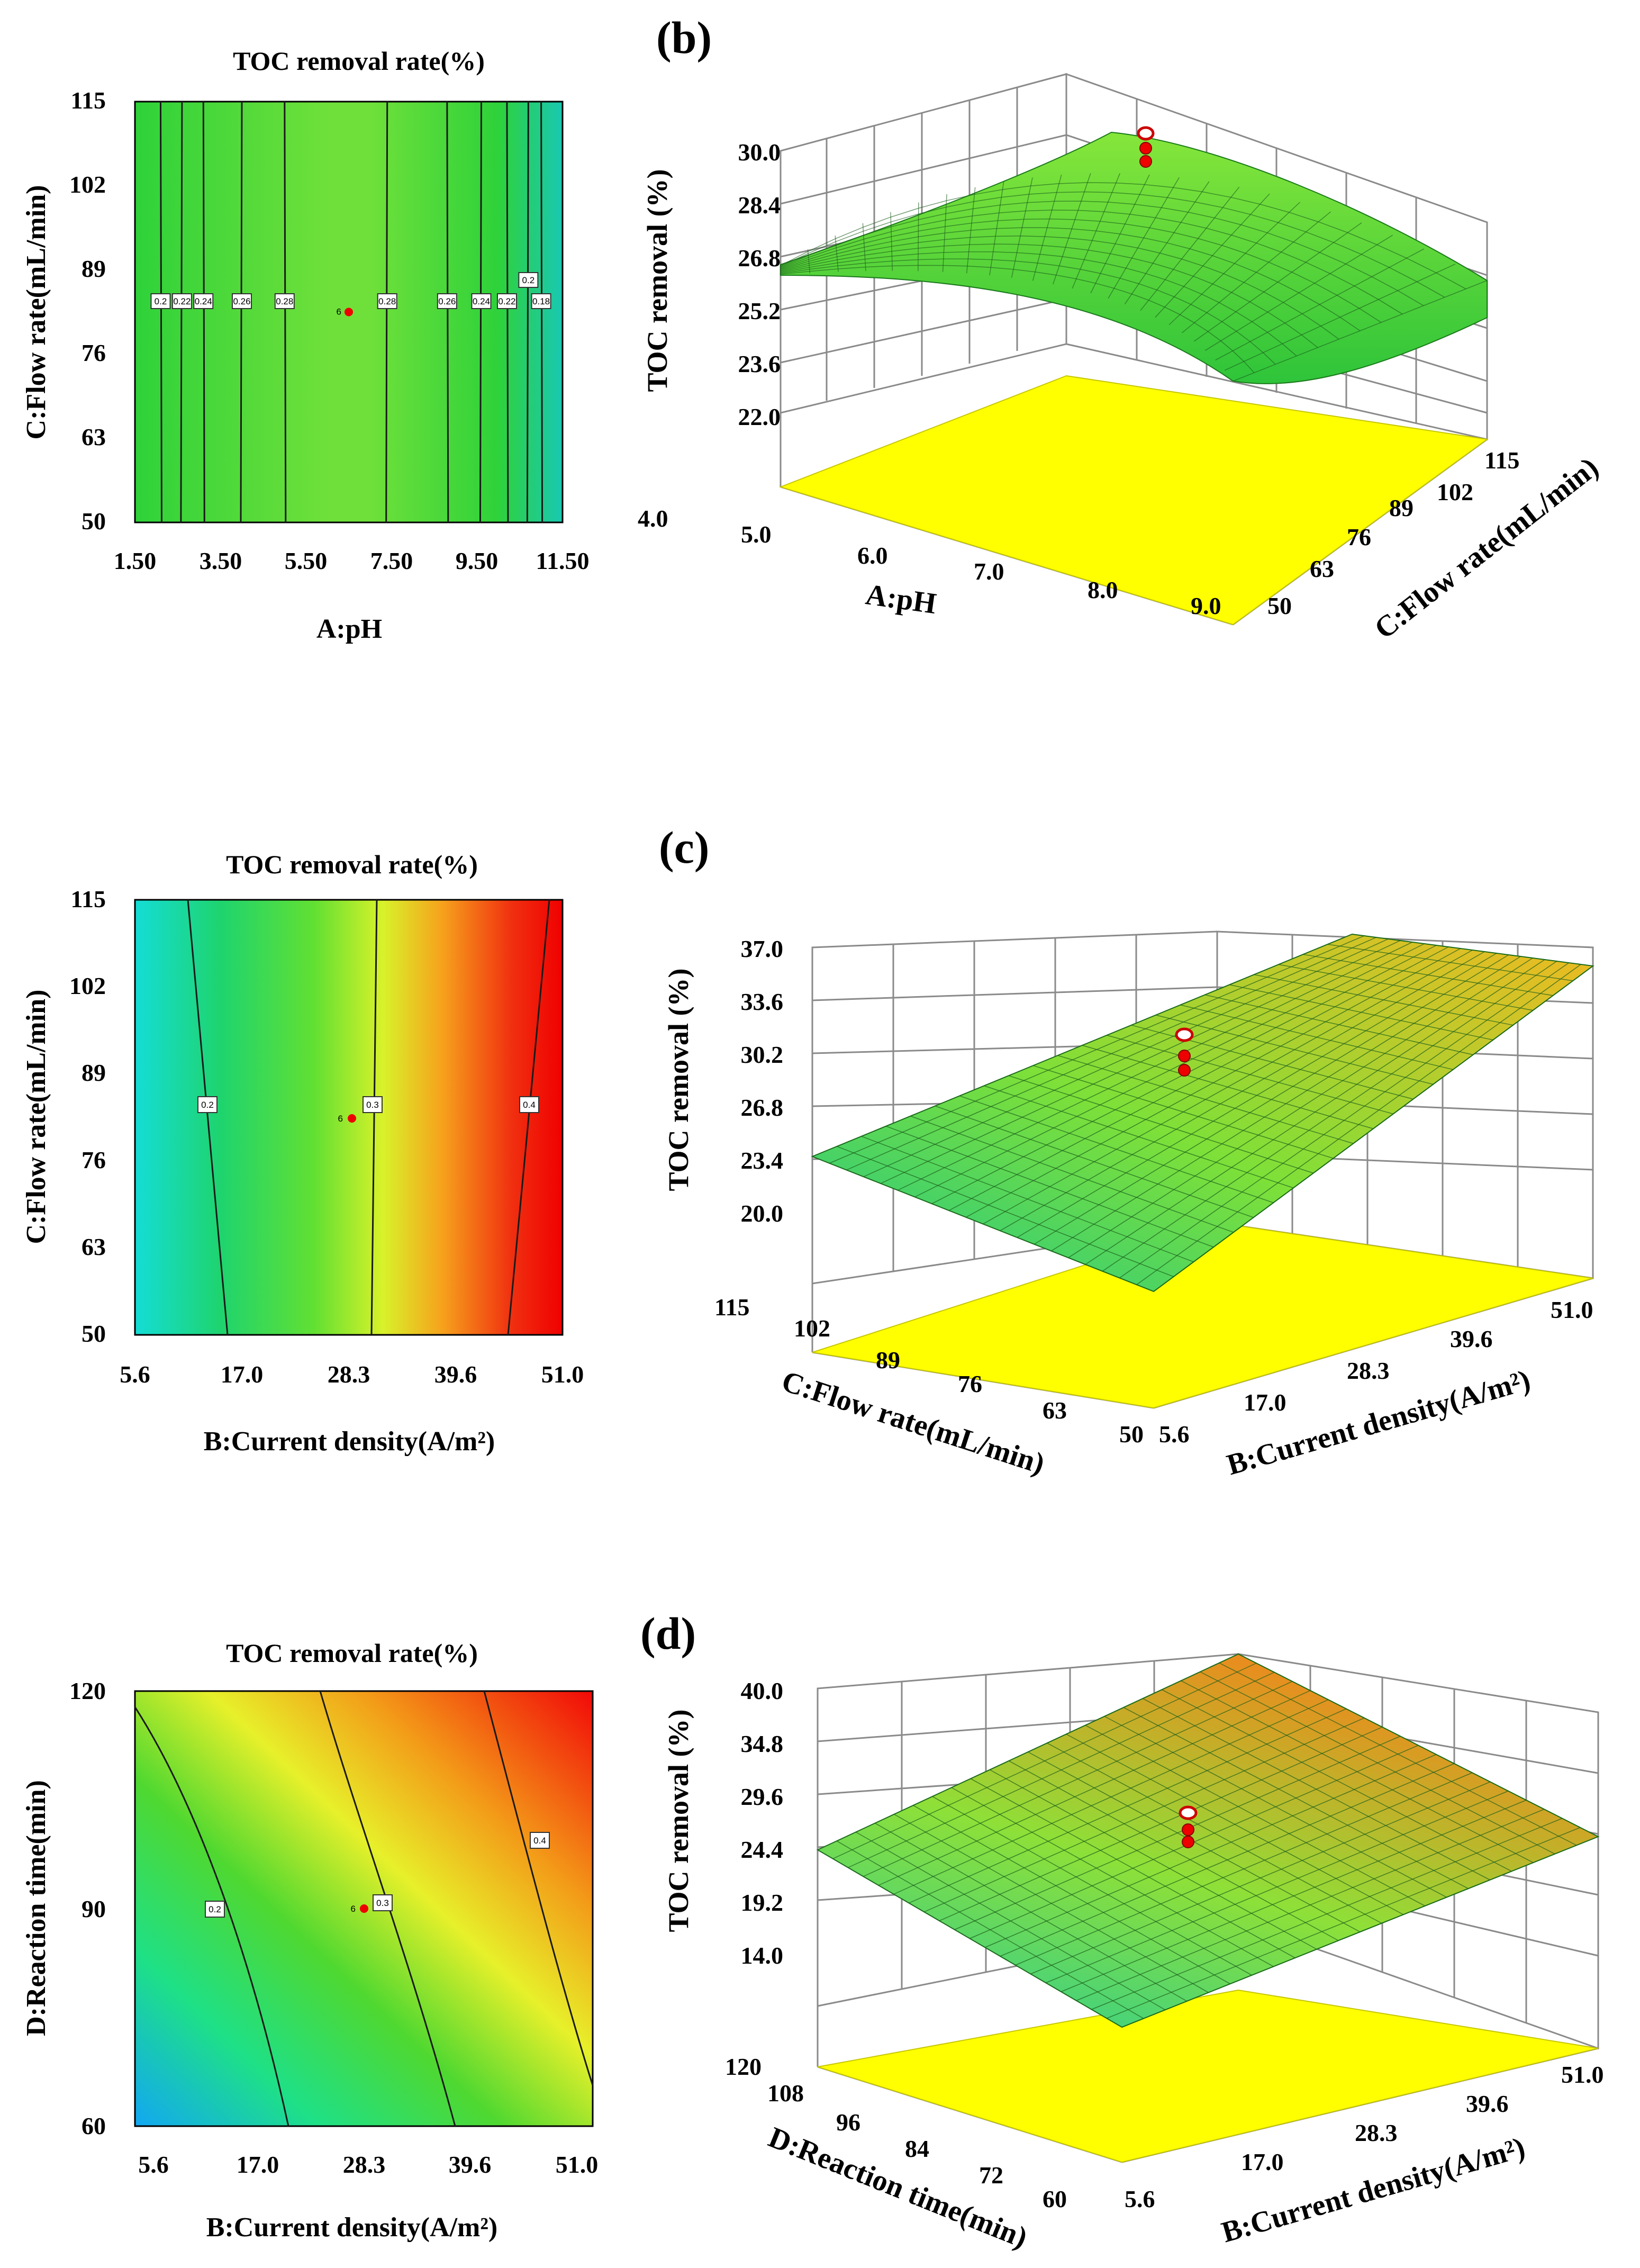 This screenshot has height=2268, width=1640. Describe the element at coordinates (352, 560) in the screenshot. I see `x-ticks: 1.50 3.50 5.50 7.50 9.50 11.50` at that location.